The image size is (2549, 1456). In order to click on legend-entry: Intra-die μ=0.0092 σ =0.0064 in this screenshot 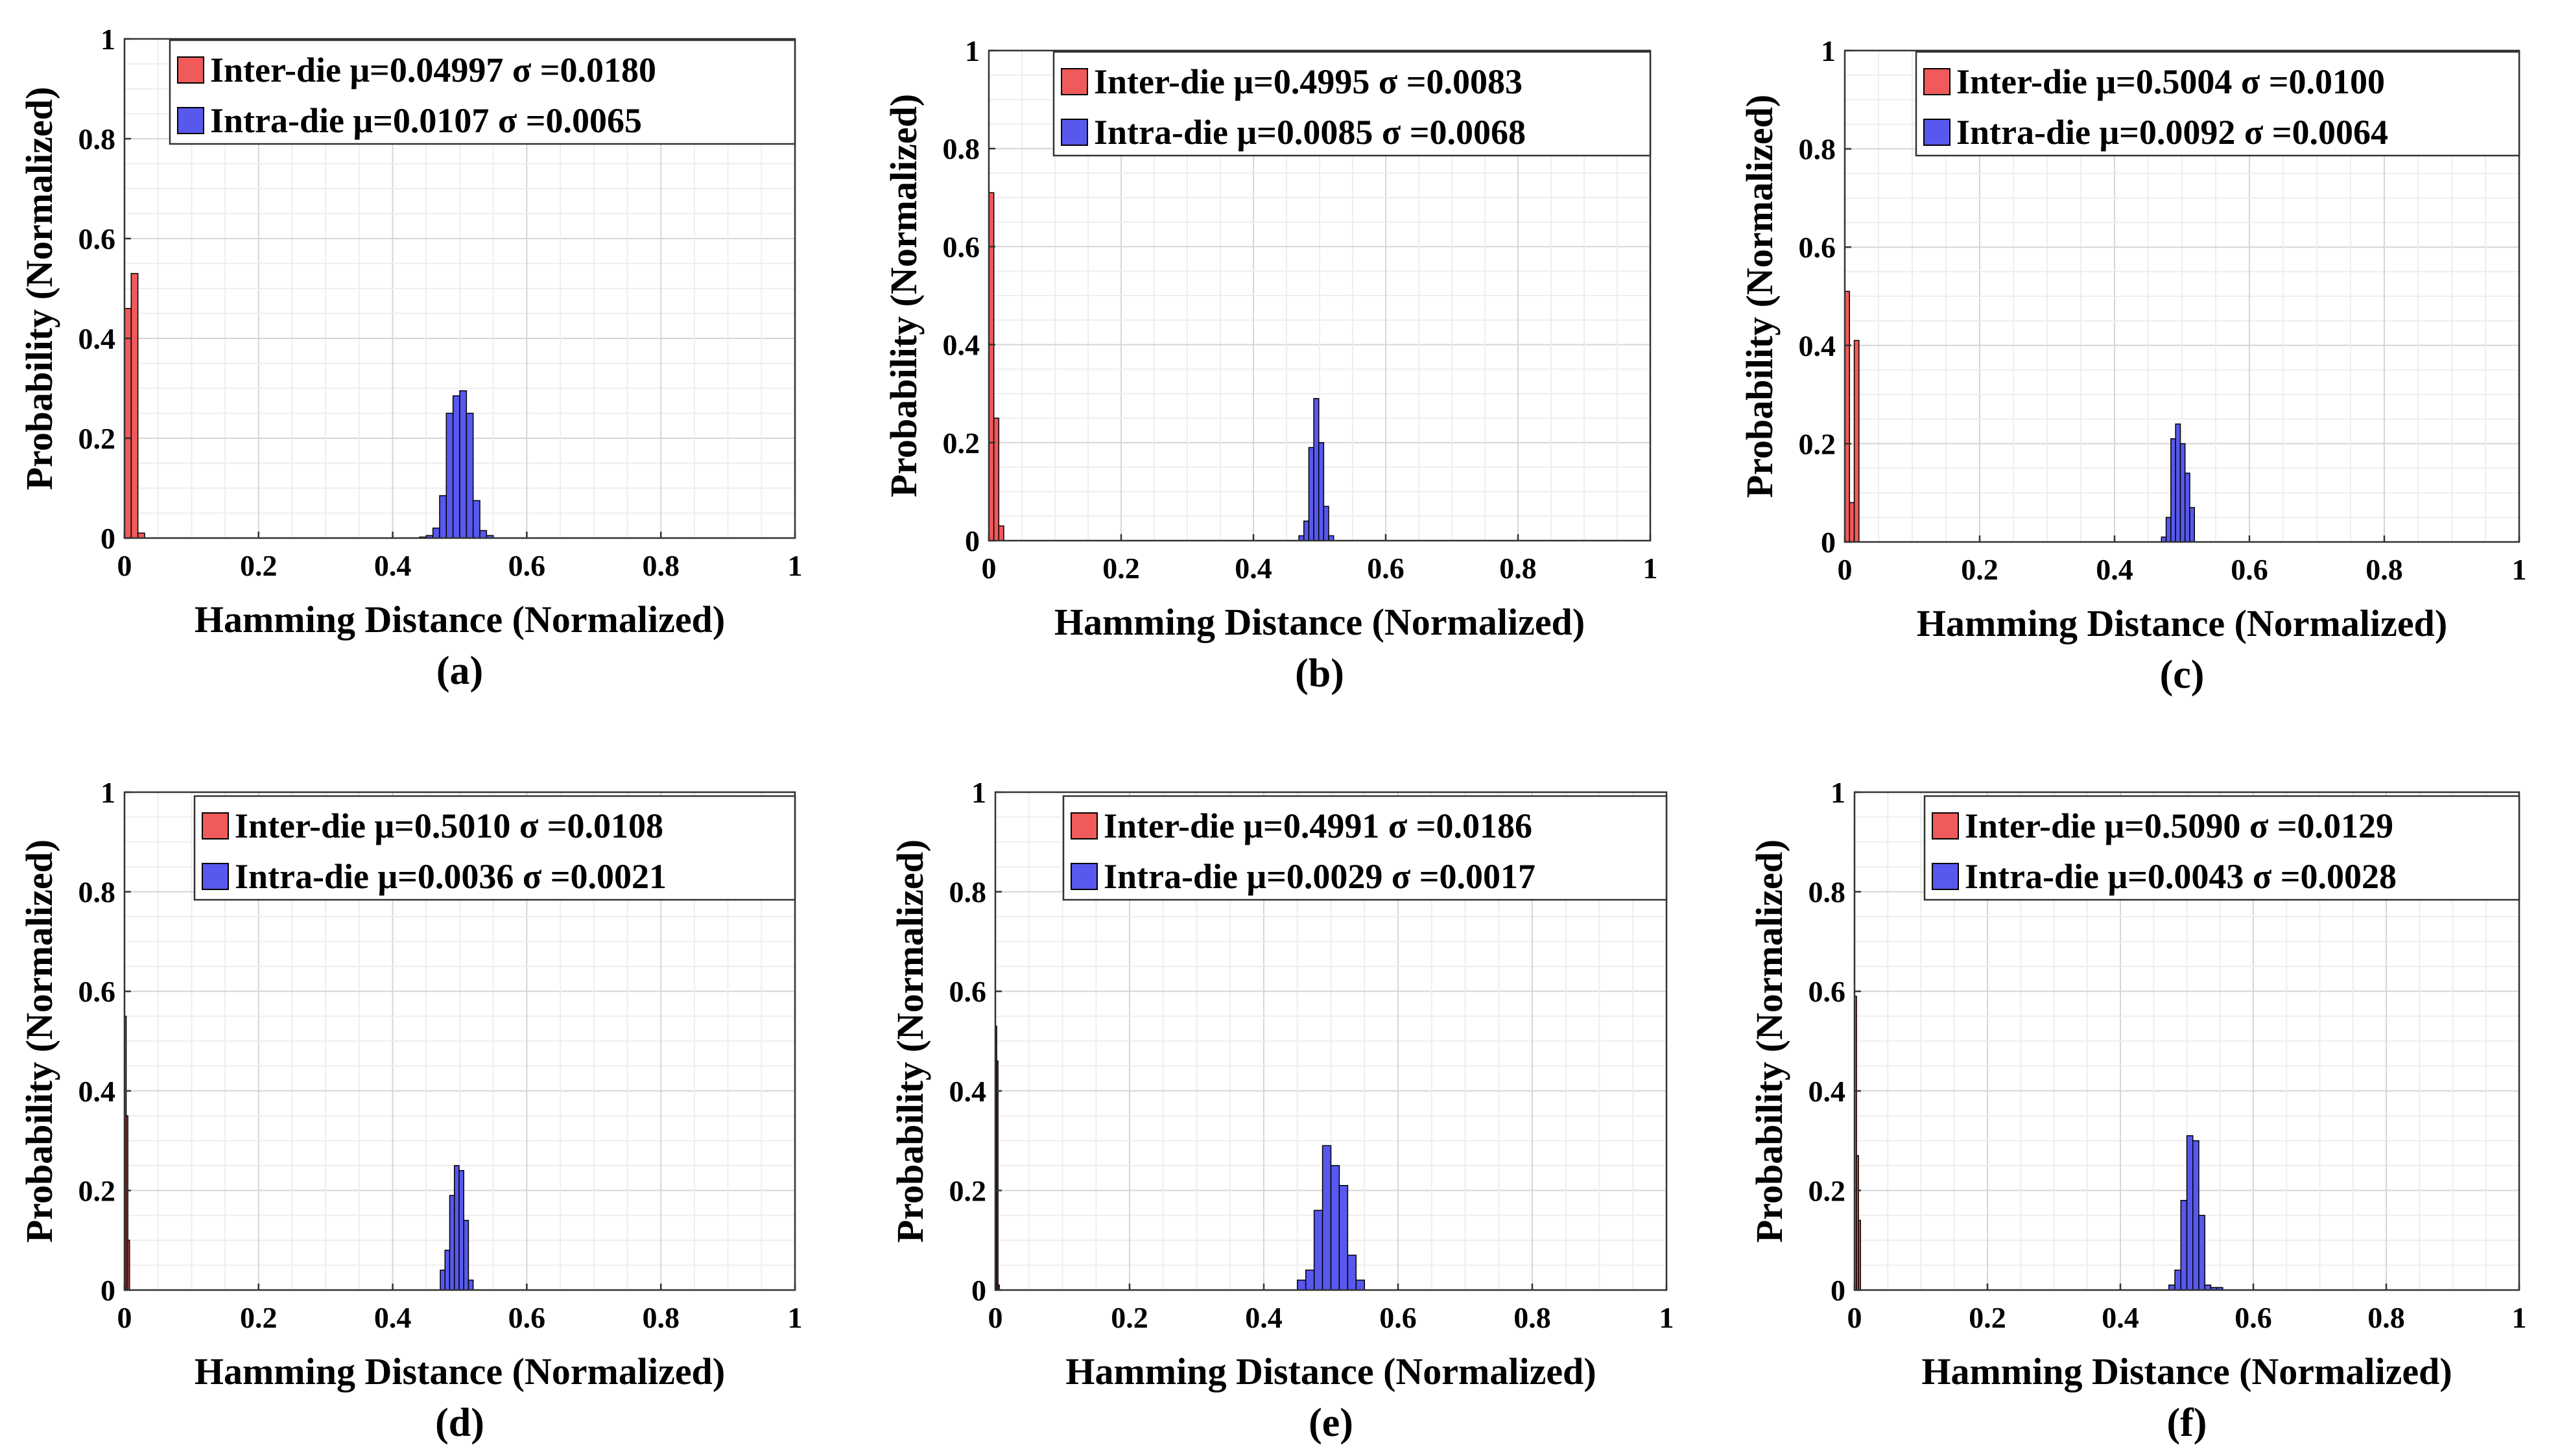, I will do `click(2172, 132)`.